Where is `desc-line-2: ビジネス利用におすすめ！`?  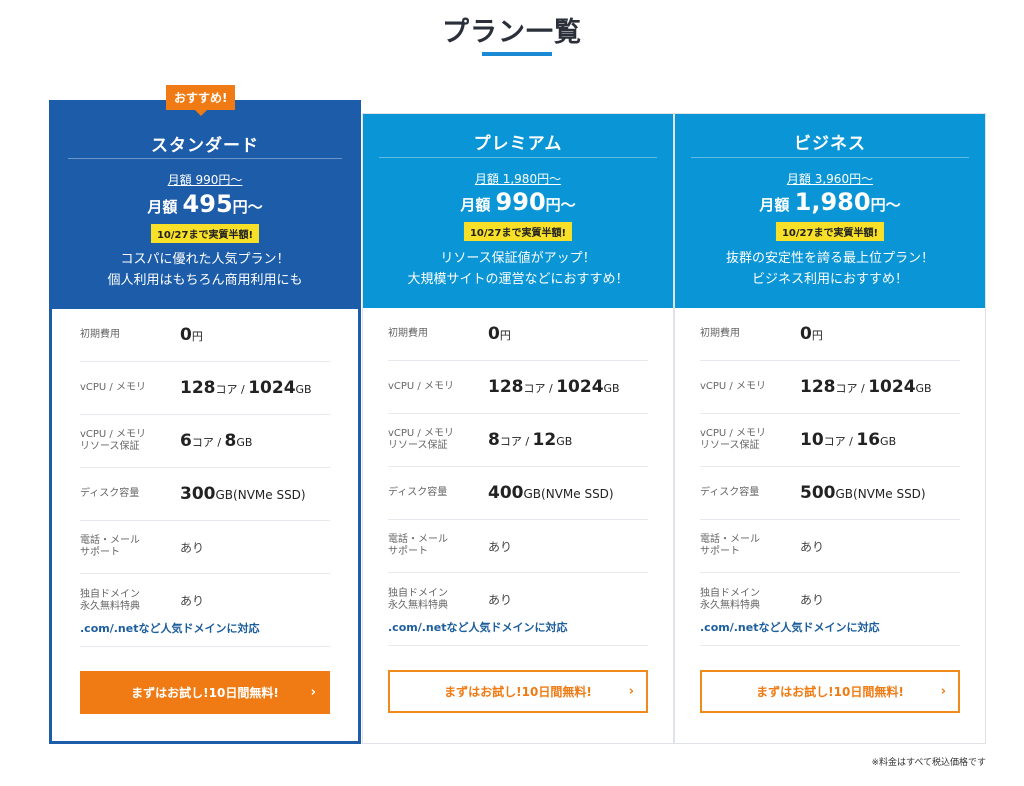 desc-line-2: ビジネス利用におすすめ！ is located at coordinates (829, 279).